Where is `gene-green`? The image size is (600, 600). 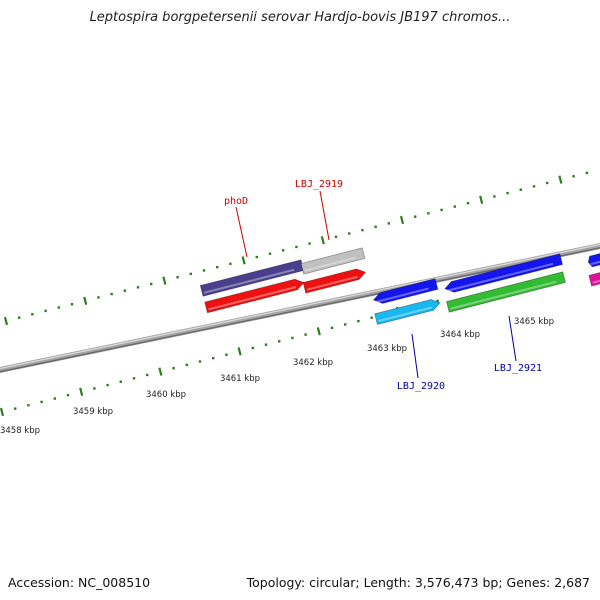 gene-green is located at coordinates (506, 292).